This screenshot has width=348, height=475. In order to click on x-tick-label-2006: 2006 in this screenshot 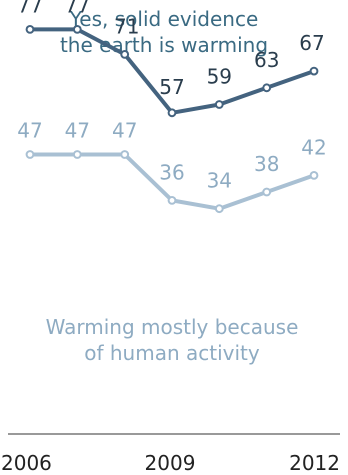, I will do `click(26, 463)`.